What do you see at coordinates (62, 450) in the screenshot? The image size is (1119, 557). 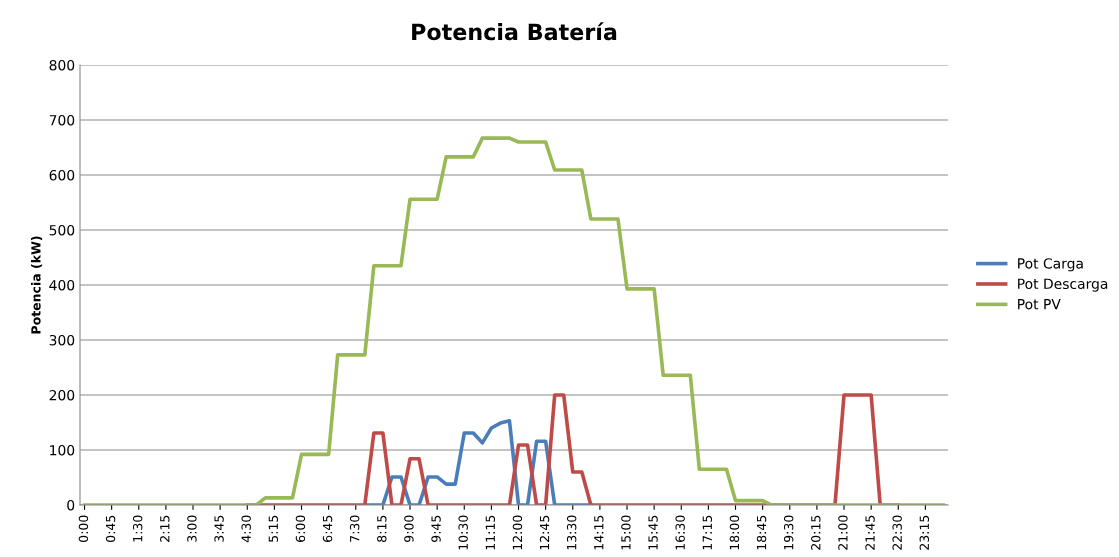 I see `y-tick-label: 100` at bounding box center [62, 450].